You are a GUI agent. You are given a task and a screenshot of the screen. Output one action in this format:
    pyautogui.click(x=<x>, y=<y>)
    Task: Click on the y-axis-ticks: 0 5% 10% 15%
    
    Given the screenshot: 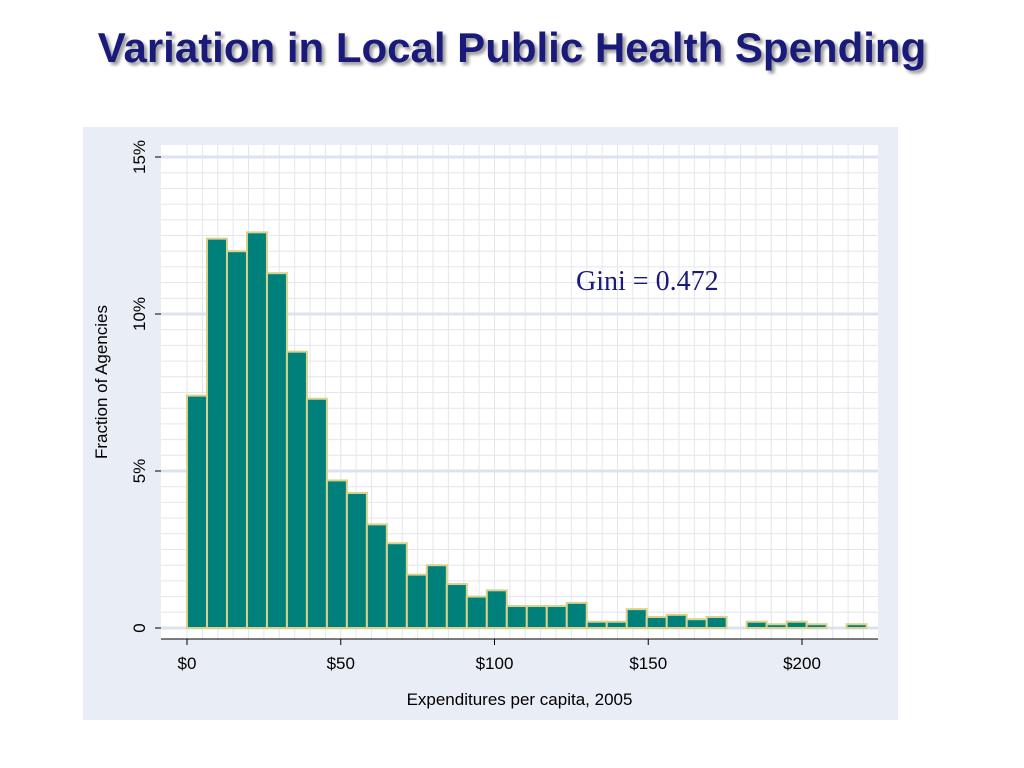 What is the action you would take?
    pyautogui.click(x=145, y=386)
    